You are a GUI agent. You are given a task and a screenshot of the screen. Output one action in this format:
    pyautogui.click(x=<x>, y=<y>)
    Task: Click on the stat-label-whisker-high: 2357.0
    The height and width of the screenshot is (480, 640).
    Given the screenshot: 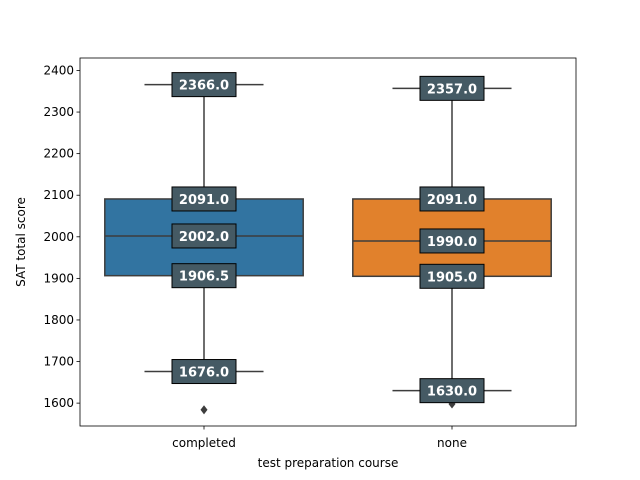 What is the action you would take?
    pyautogui.click(x=452, y=88)
    